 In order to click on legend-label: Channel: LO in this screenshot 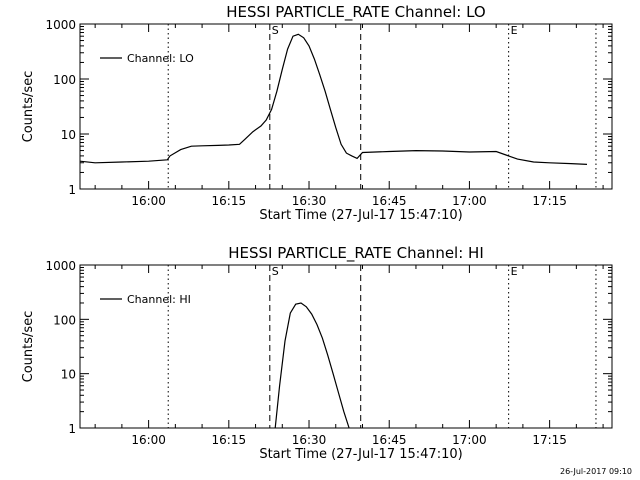, I will do `click(160, 58)`.